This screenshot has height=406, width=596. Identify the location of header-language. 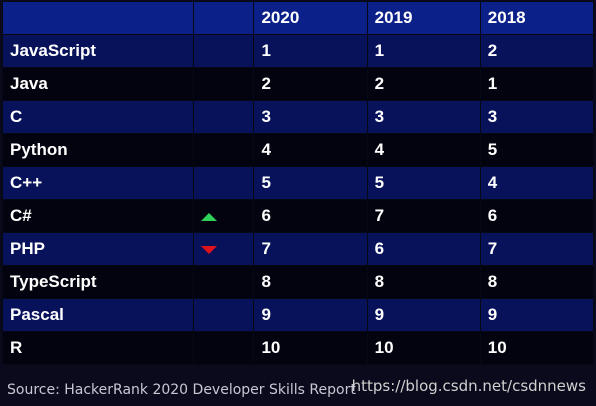
(98, 18).